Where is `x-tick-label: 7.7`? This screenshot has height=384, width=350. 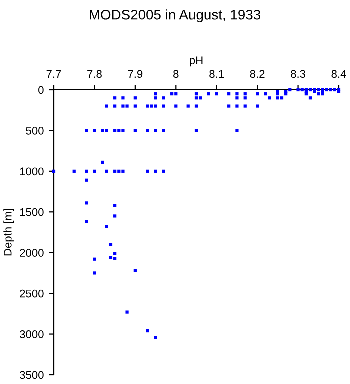 x-tick-label: 7.7 is located at coordinates (54, 74).